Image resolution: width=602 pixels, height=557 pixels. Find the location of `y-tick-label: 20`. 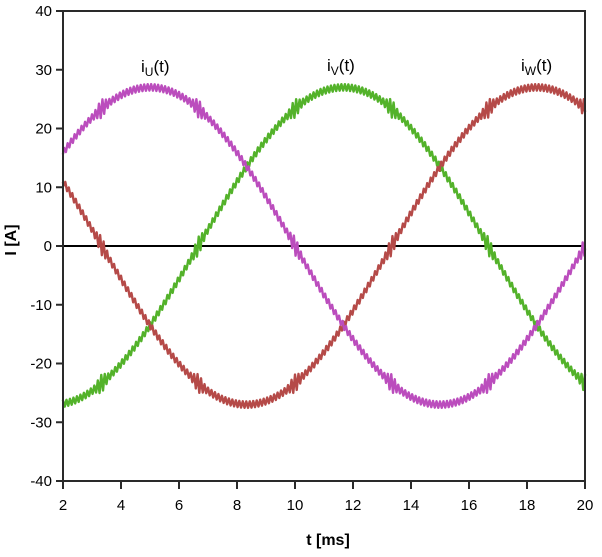

y-tick-label: 20 is located at coordinates (43, 129).